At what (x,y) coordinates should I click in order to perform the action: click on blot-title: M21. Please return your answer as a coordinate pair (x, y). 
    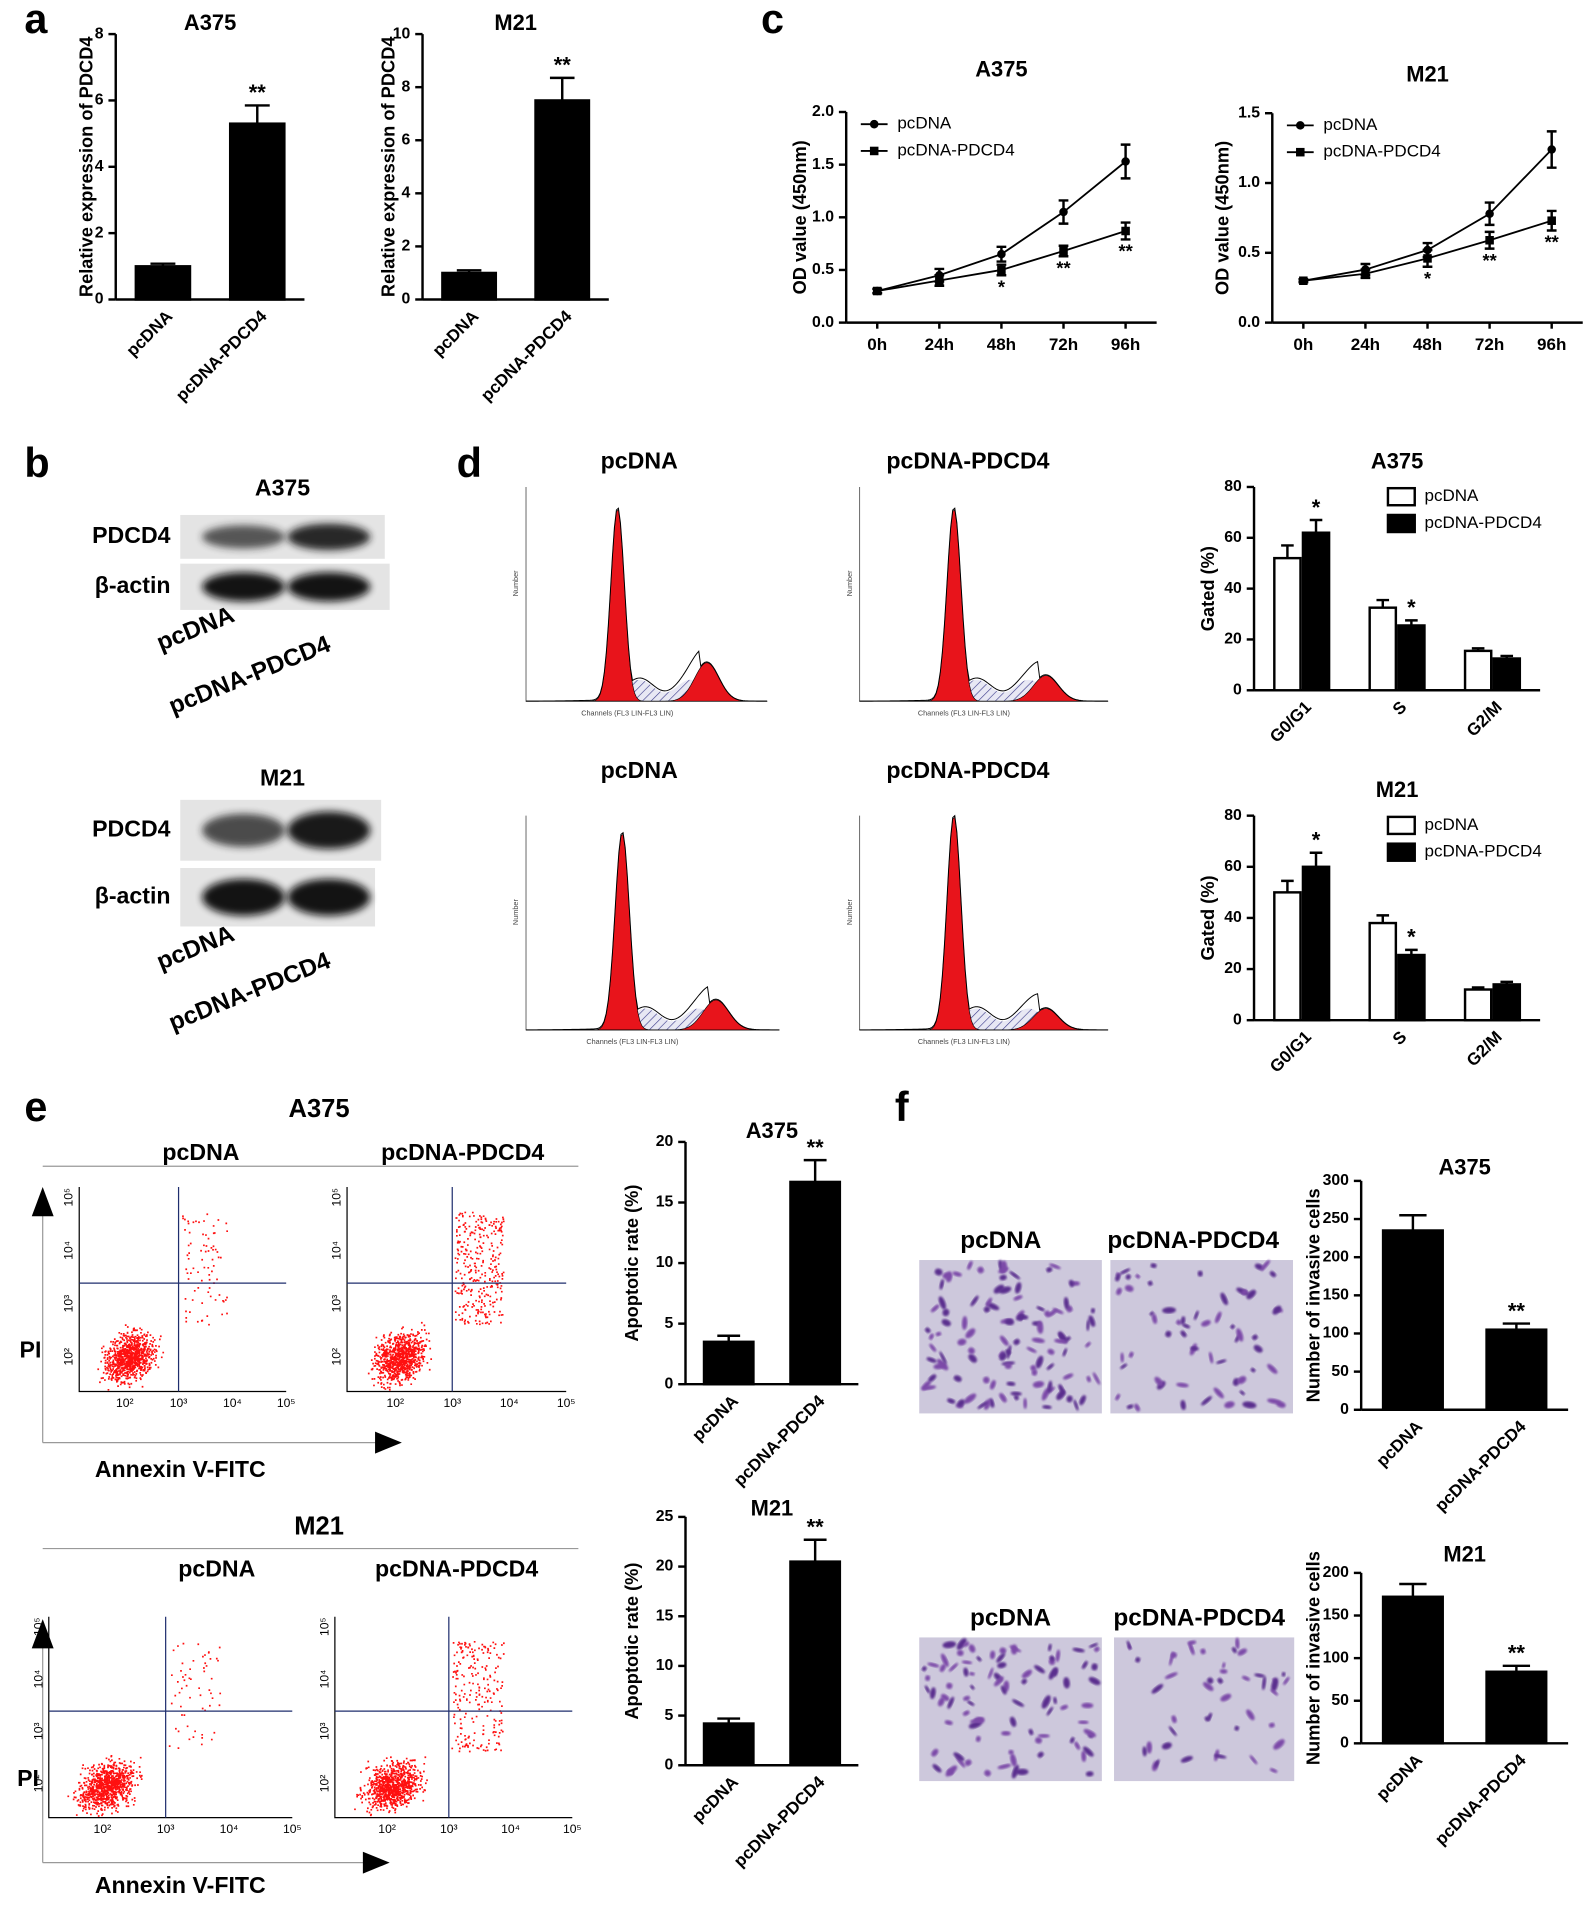
    Looking at the image, I should click on (282, 777).